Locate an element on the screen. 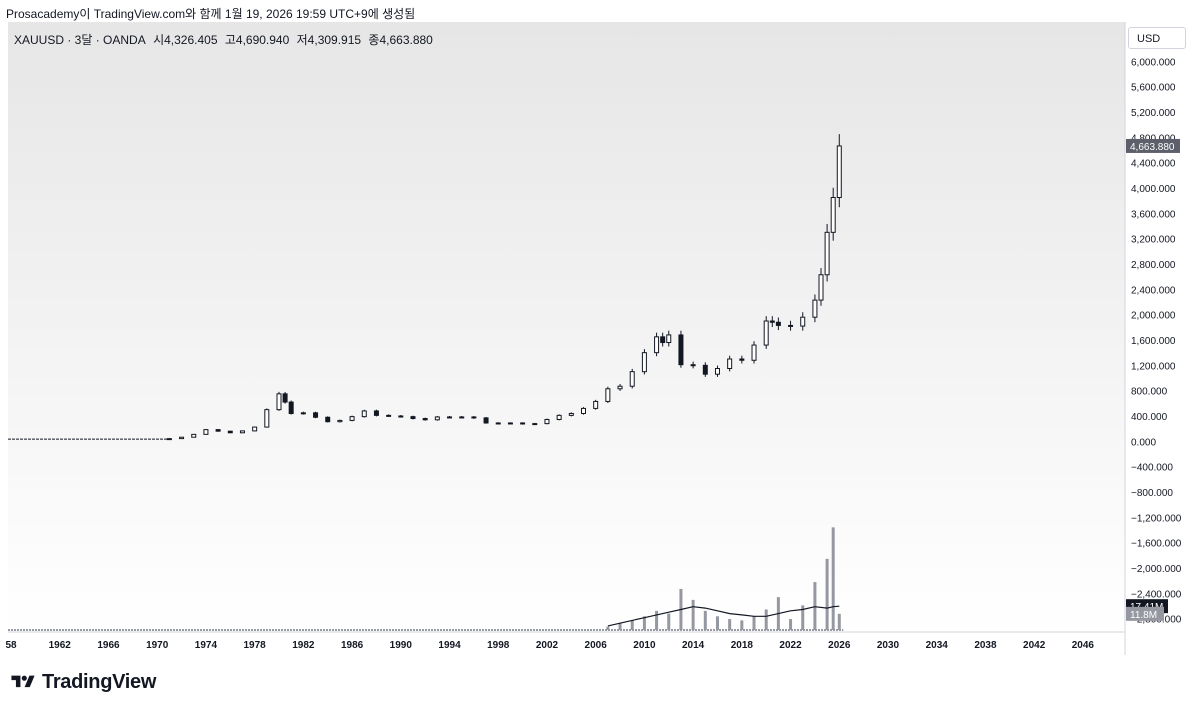  time-tick-label: 2022 is located at coordinates (790, 645).